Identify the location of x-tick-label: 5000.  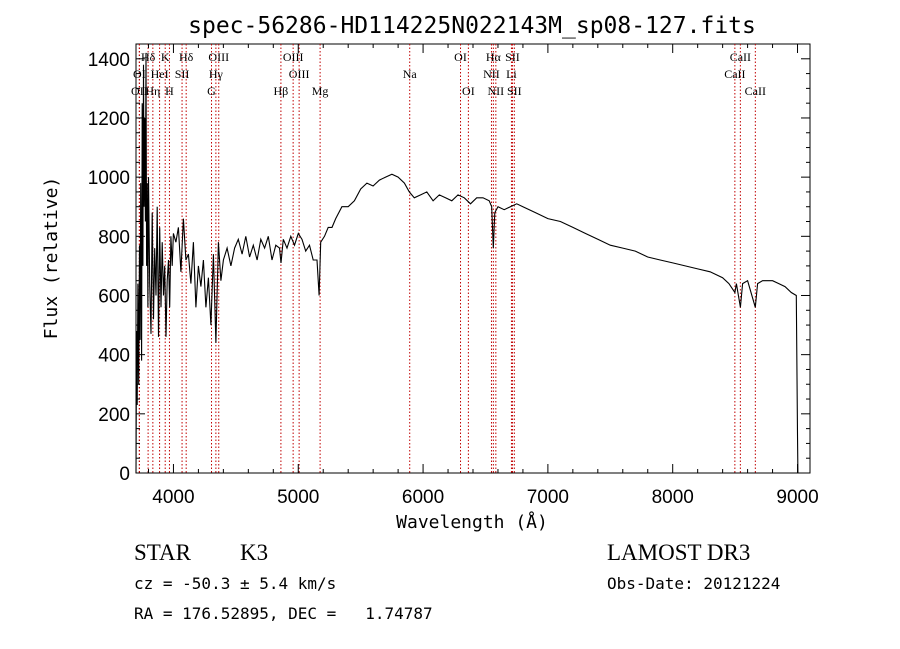
(298, 497).